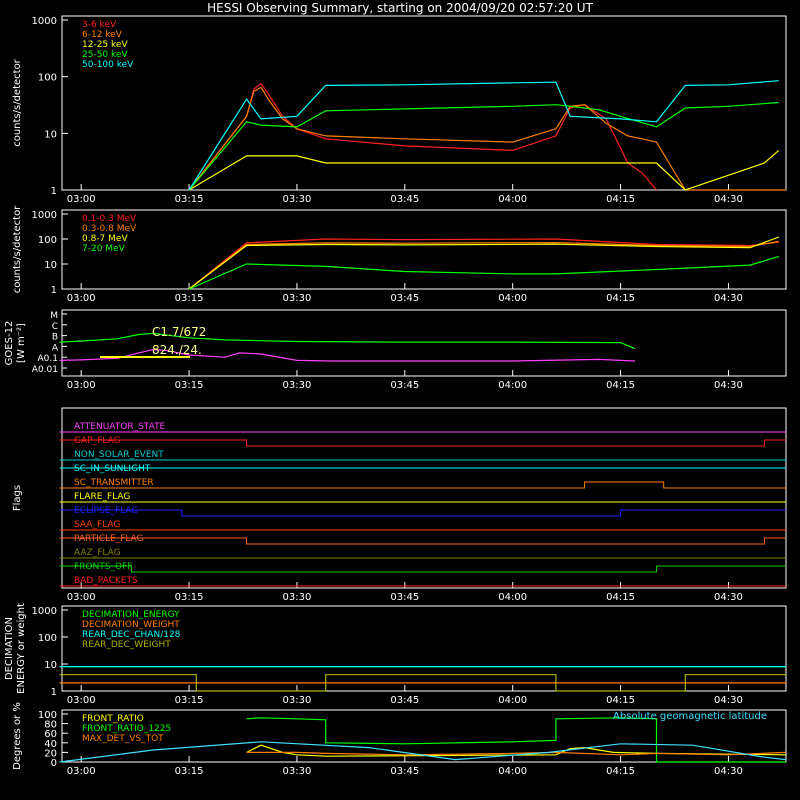  Describe the element at coordinates (55, 338) in the screenshot. I see `goes-ytick-label: B` at that location.